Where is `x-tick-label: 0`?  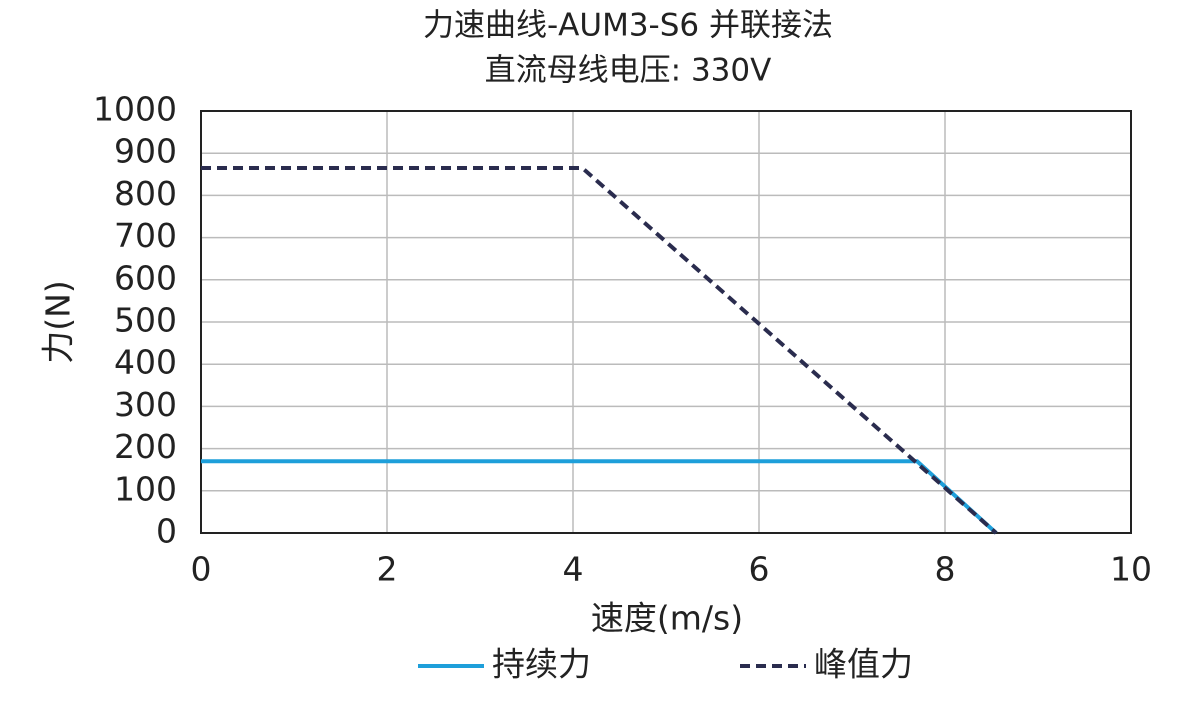 x-tick-label: 0 is located at coordinates (201, 569).